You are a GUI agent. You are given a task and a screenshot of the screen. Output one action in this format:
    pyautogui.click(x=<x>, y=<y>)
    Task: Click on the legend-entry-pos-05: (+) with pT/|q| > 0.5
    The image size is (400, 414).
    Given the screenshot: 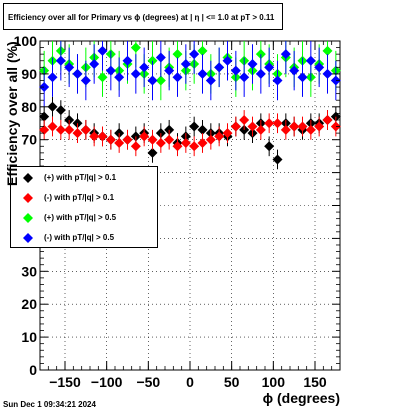 What is the action you would take?
    pyautogui.click(x=85, y=218)
    